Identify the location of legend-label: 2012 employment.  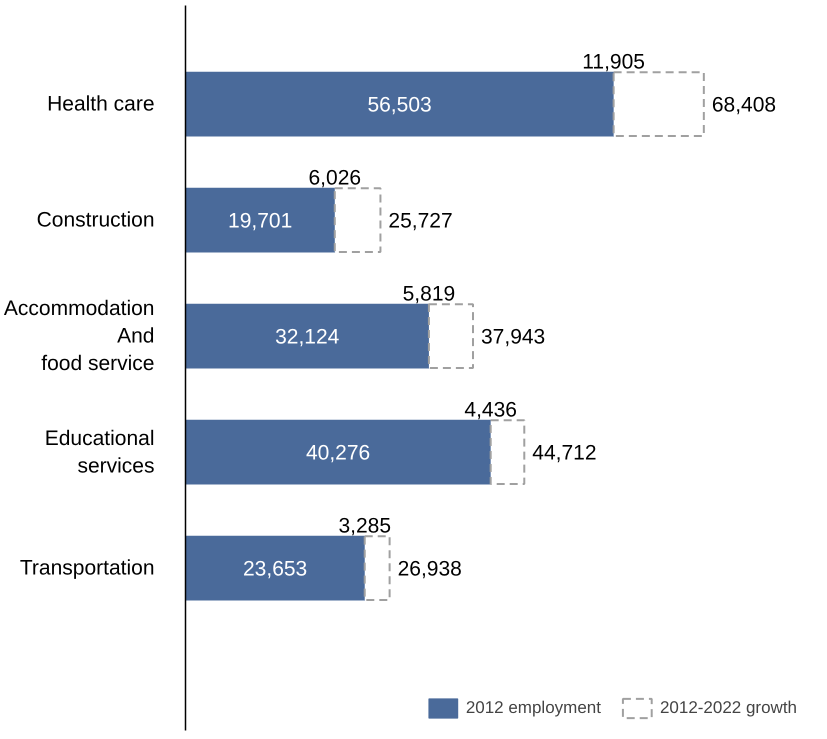
(533, 708).